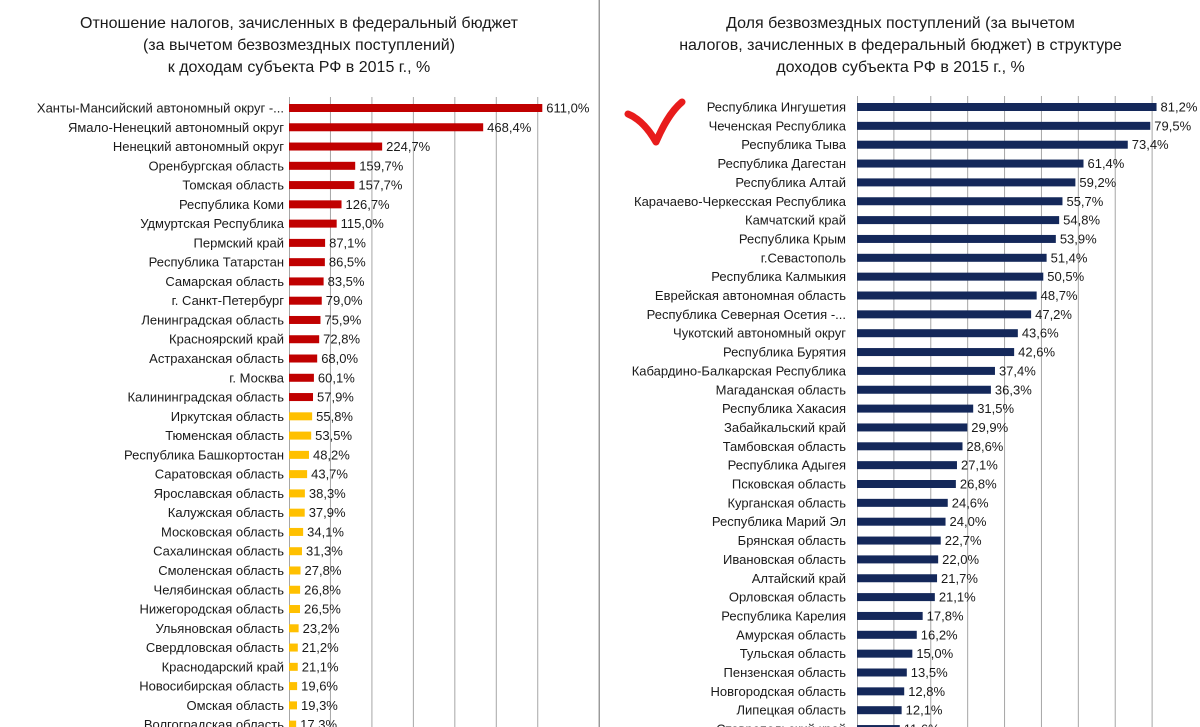 The image size is (1200, 727). What do you see at coordinates (368, 204) in the screenshot?
I see `left-chart-value-label: 126,7%` at bounding box center [368, 204].